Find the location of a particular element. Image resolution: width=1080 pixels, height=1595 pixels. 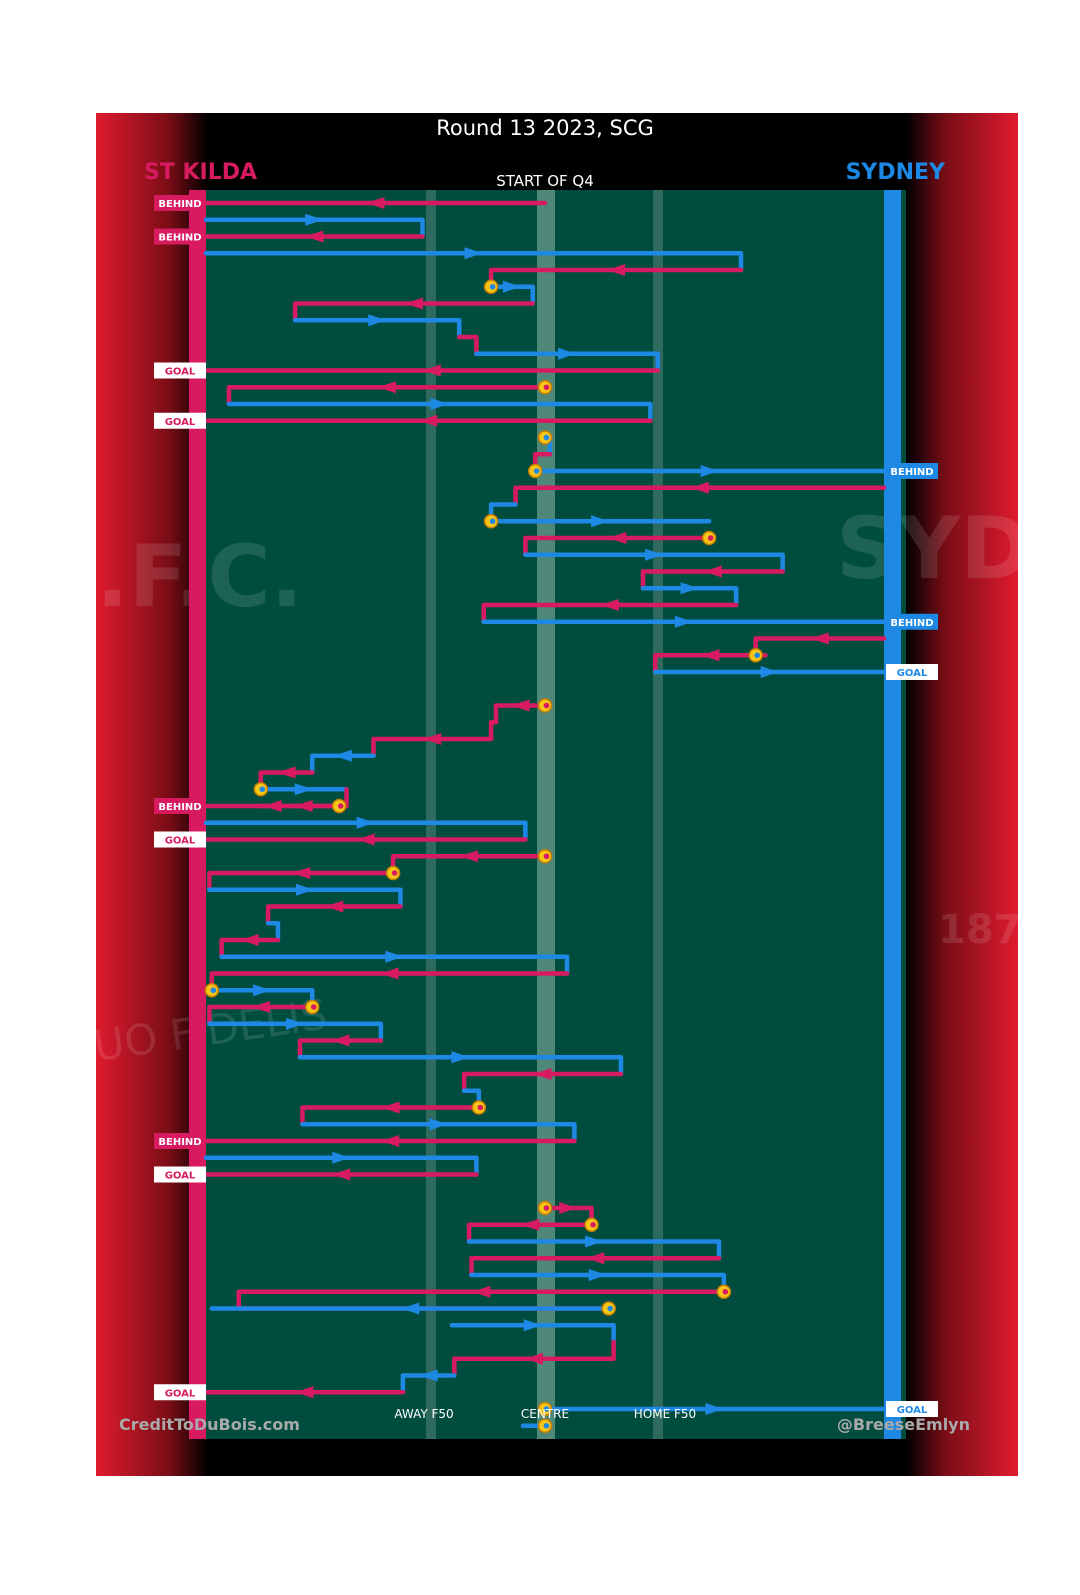

centre-band is located at coordinates (546, 814).